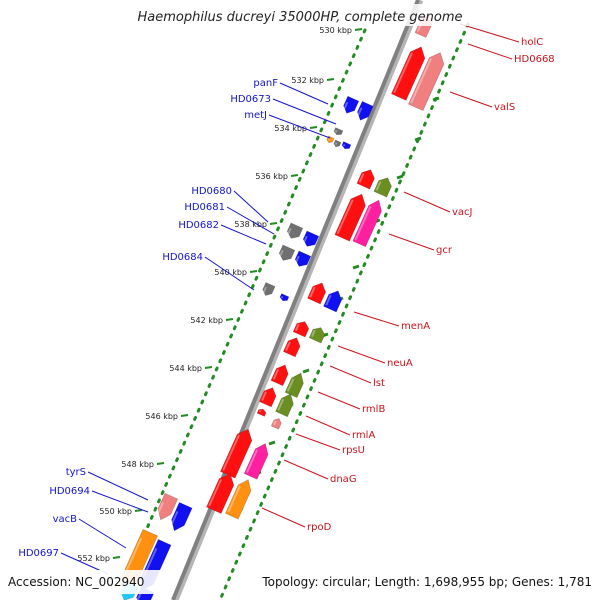 This screenshot has height=600, width=600. I want to click on gene-rmlA-a, so click(267, 397).